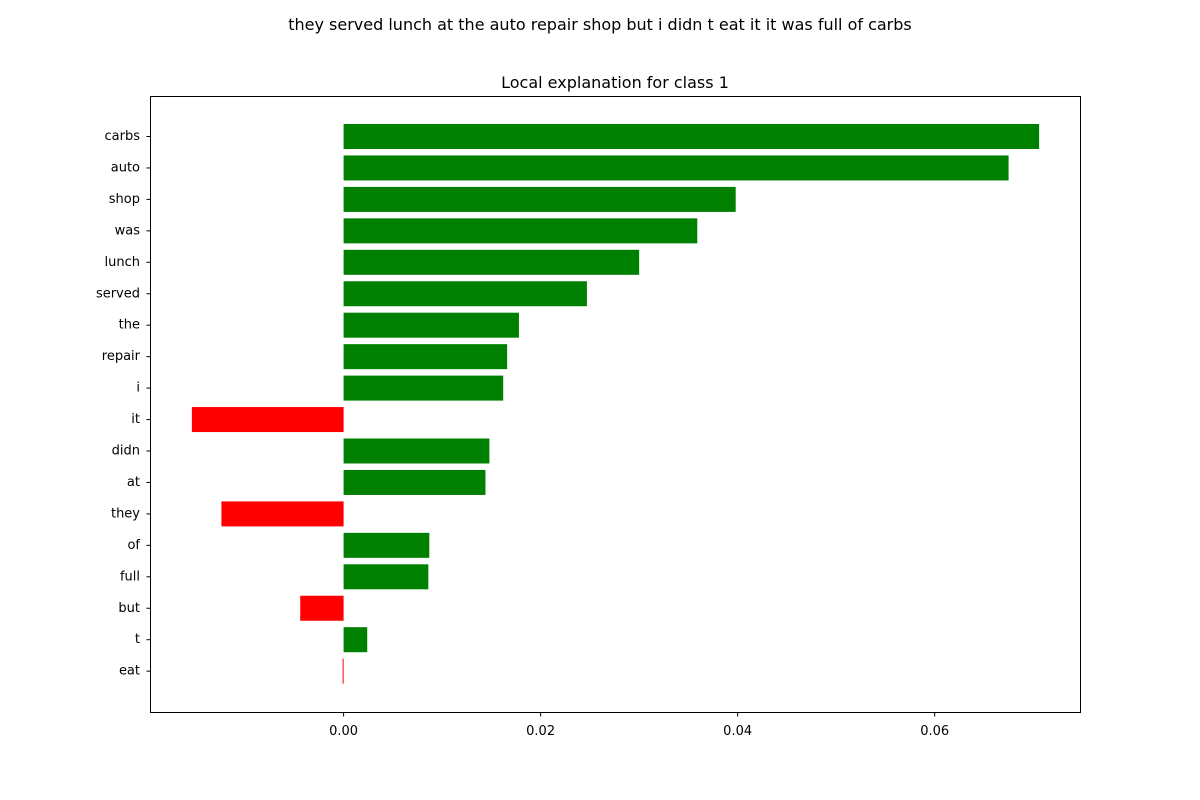 The height and width of the screenshot is (800, 1200). What do you see at coordinates (465, 294) in the screenshot?
I see `bar-served` at bounding box center [465, 294].